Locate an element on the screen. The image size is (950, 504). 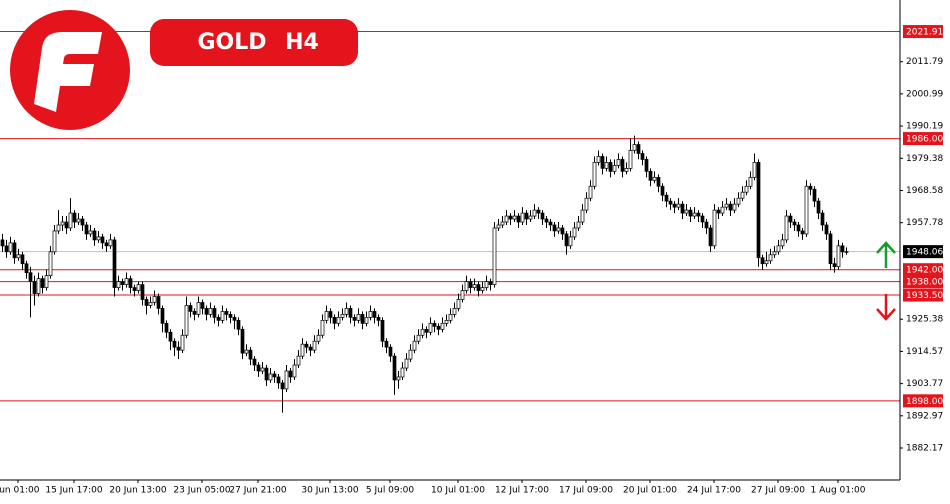
y-tick-label: 1990.19 is located at coordinates (924, 127).